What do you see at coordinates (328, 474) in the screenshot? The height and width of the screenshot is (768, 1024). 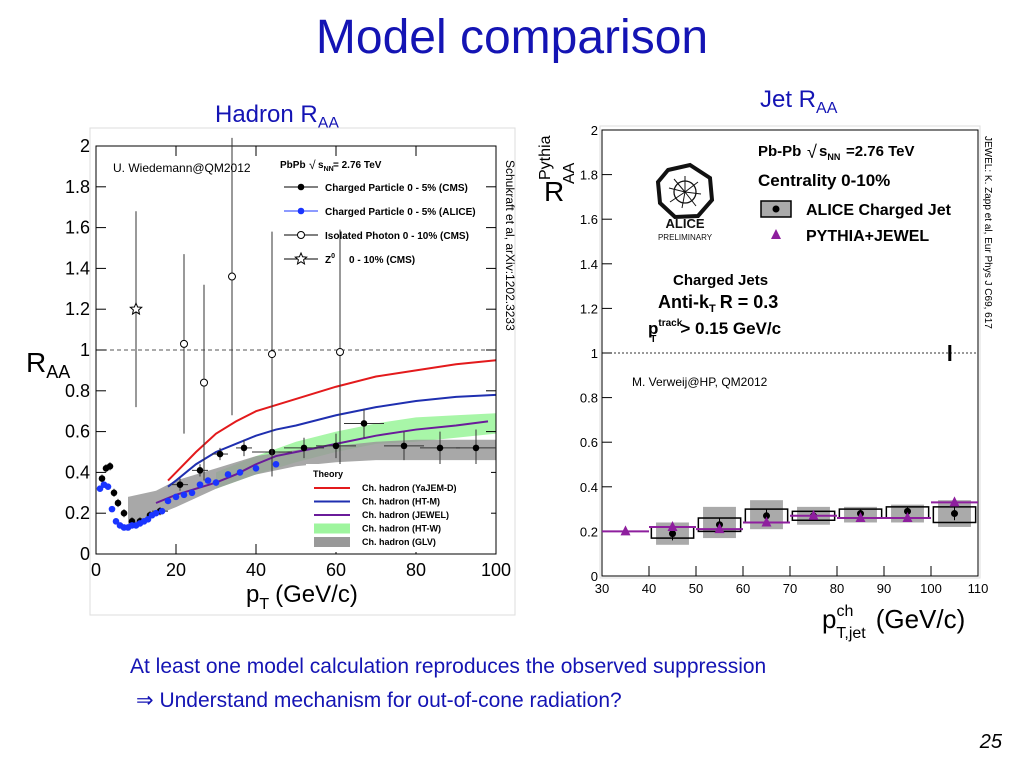 I see `theory-legend-title: Theory` at bounding box center [328, 474].